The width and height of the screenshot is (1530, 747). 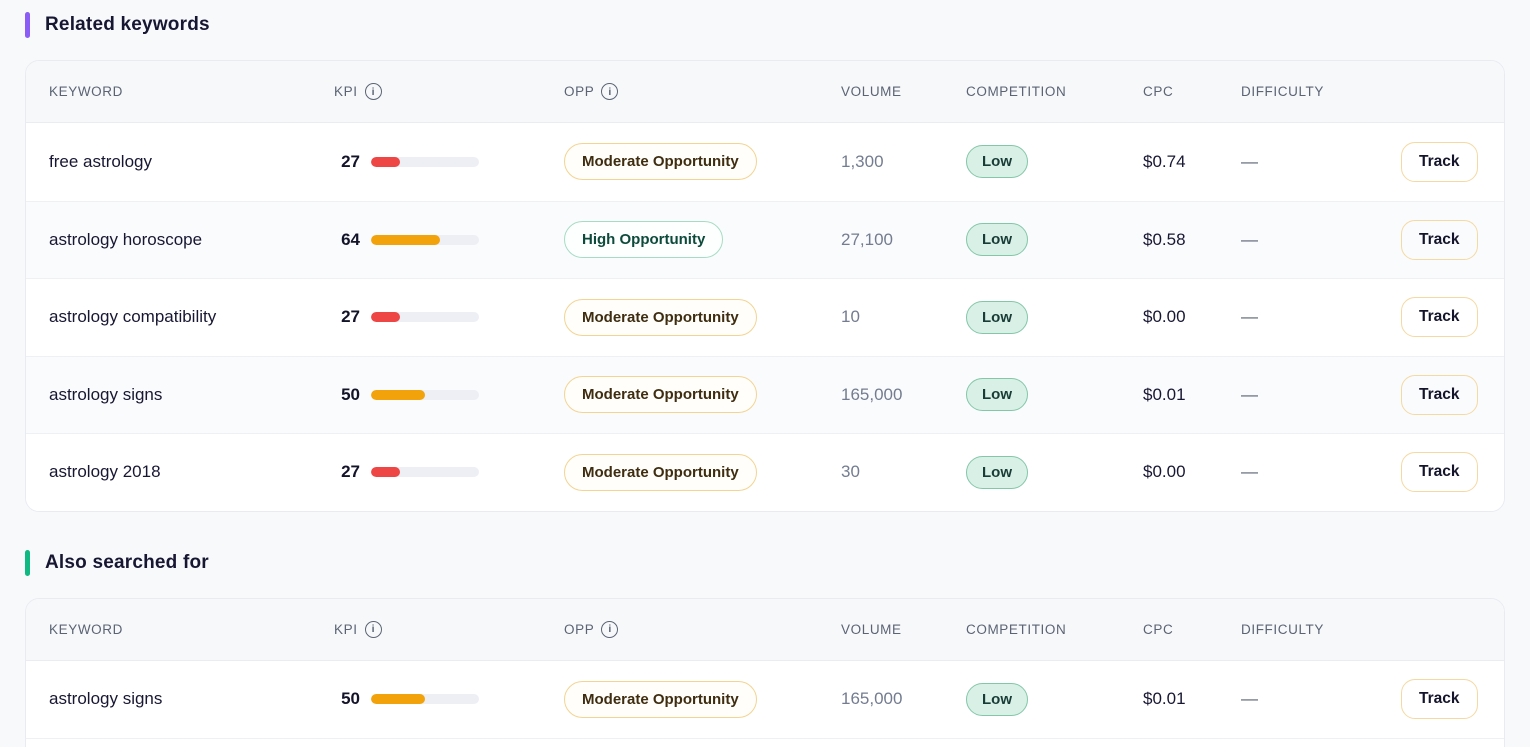 I want to click on section-header: Related keywords, so click(x=765, y=25).